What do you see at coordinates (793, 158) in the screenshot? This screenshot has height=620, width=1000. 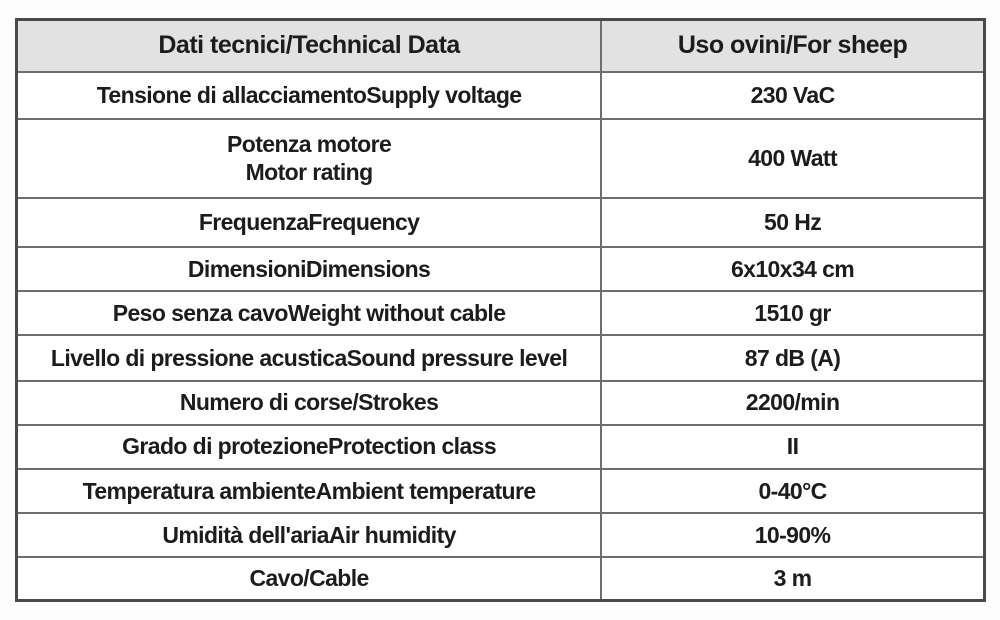 I see `row-value-cell: 400 Watt` at bounding box center [793, 158].